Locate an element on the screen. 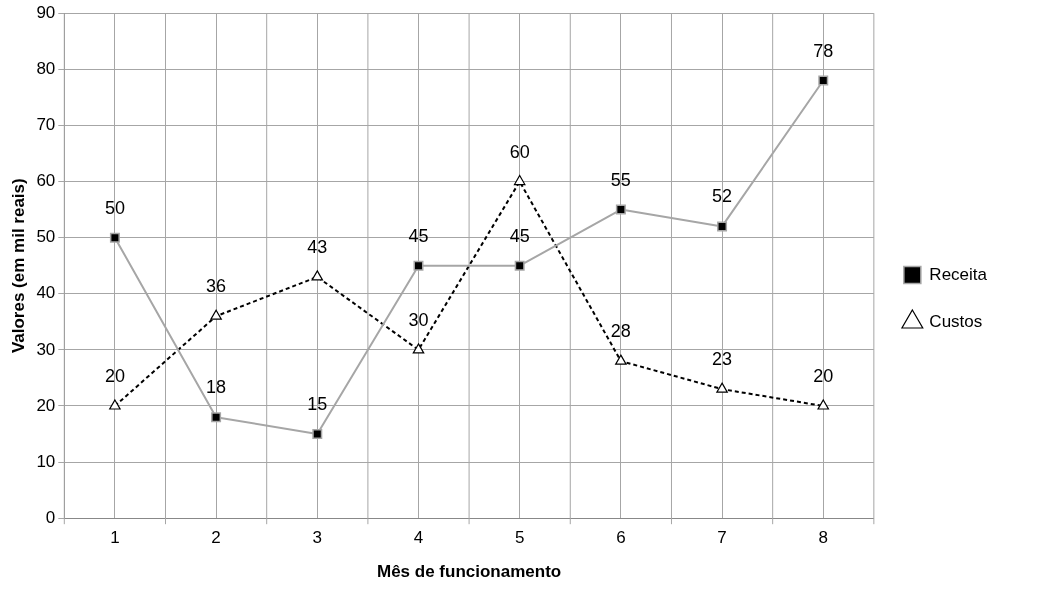  y-tick-label: 80 is located at coordinates (46, 68).